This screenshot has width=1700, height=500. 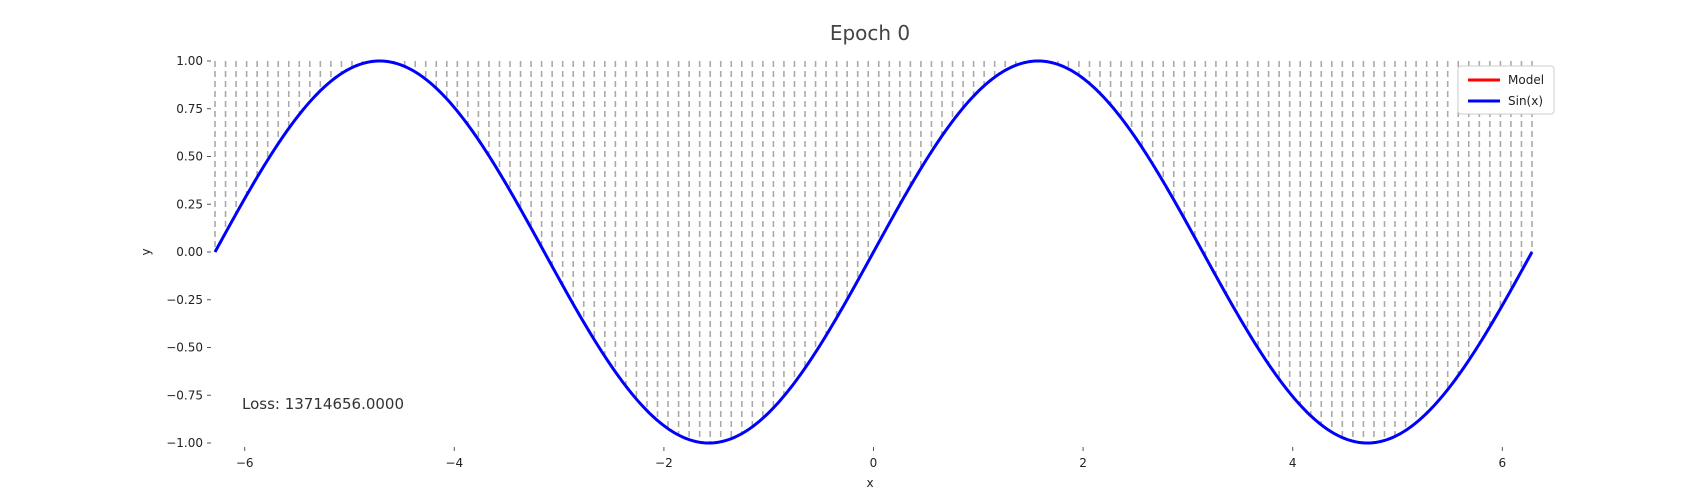 What do you see at coordinates (1525, 101) in the screenshot?
I see `legend-label-sin: Sin(x)` at bounding box center [1525, 101].